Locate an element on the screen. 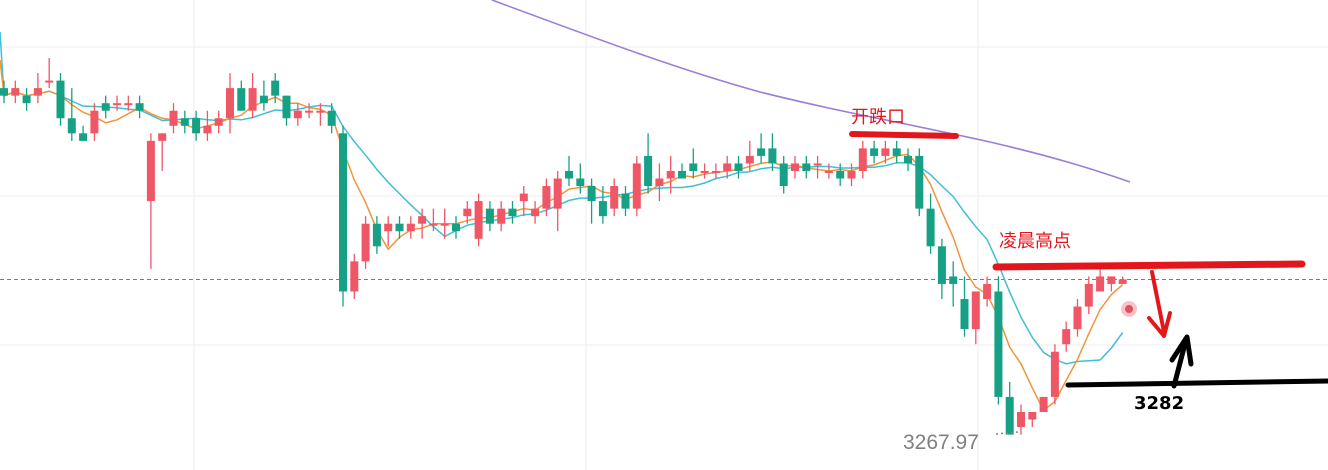  support-line is located at coordinates (1196, 383).